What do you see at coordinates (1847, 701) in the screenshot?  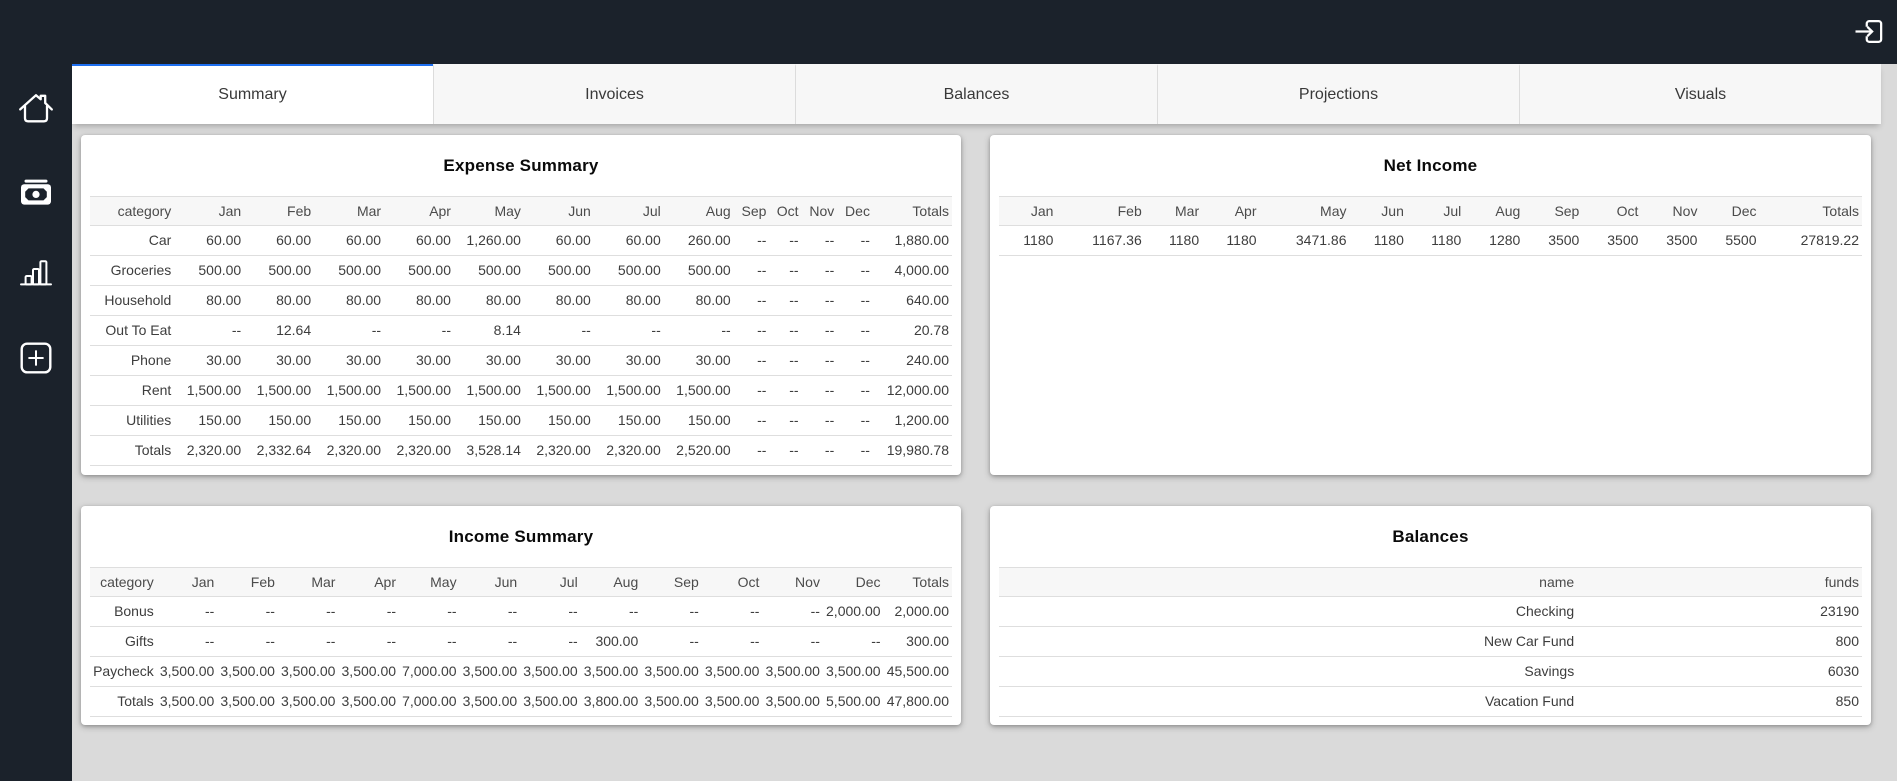 I see `table-cell: 850` at bounding box center [1847, 701].